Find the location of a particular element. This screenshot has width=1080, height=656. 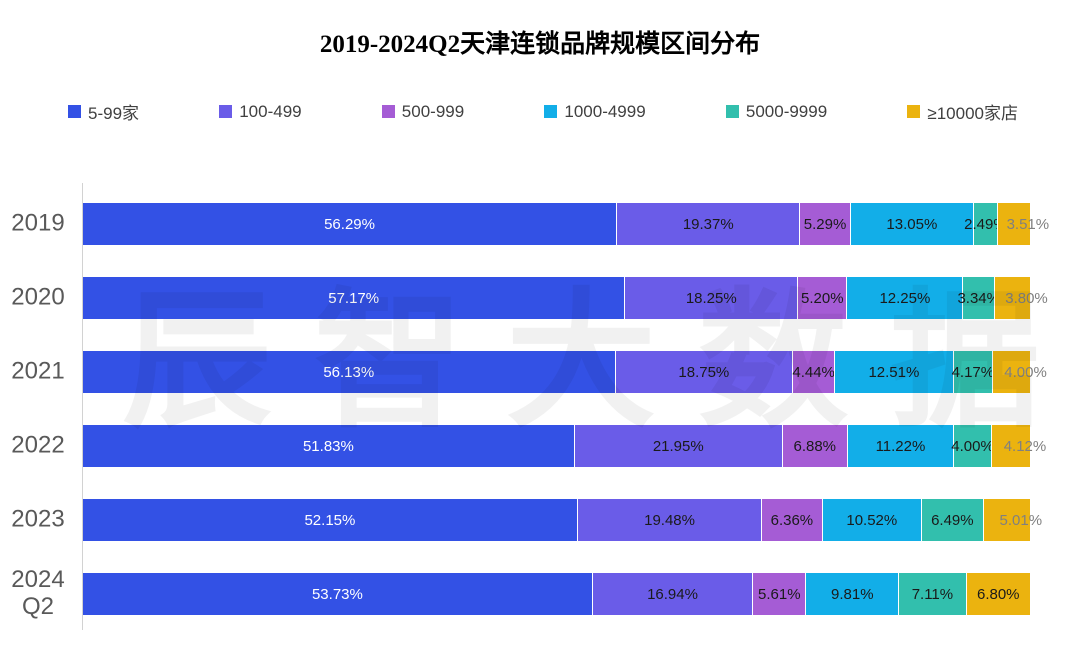

legend-label: 100-499 is located at coordinates (270, 111).